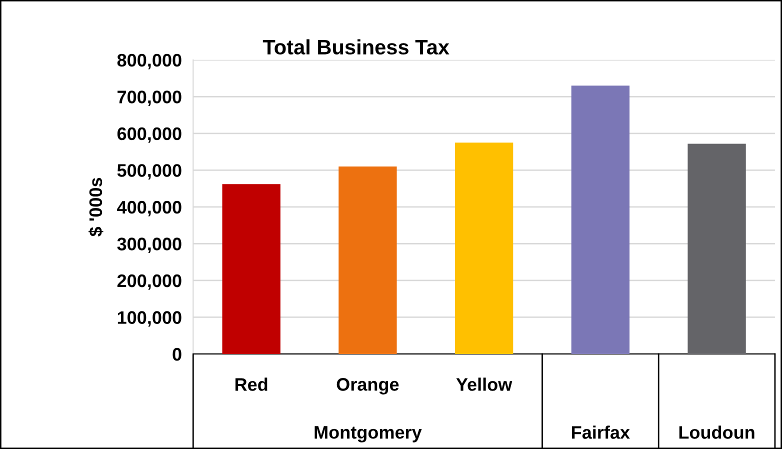 This screenshot has width=782, height=449. I want to click on text: Loudoun, so click(716, 432).